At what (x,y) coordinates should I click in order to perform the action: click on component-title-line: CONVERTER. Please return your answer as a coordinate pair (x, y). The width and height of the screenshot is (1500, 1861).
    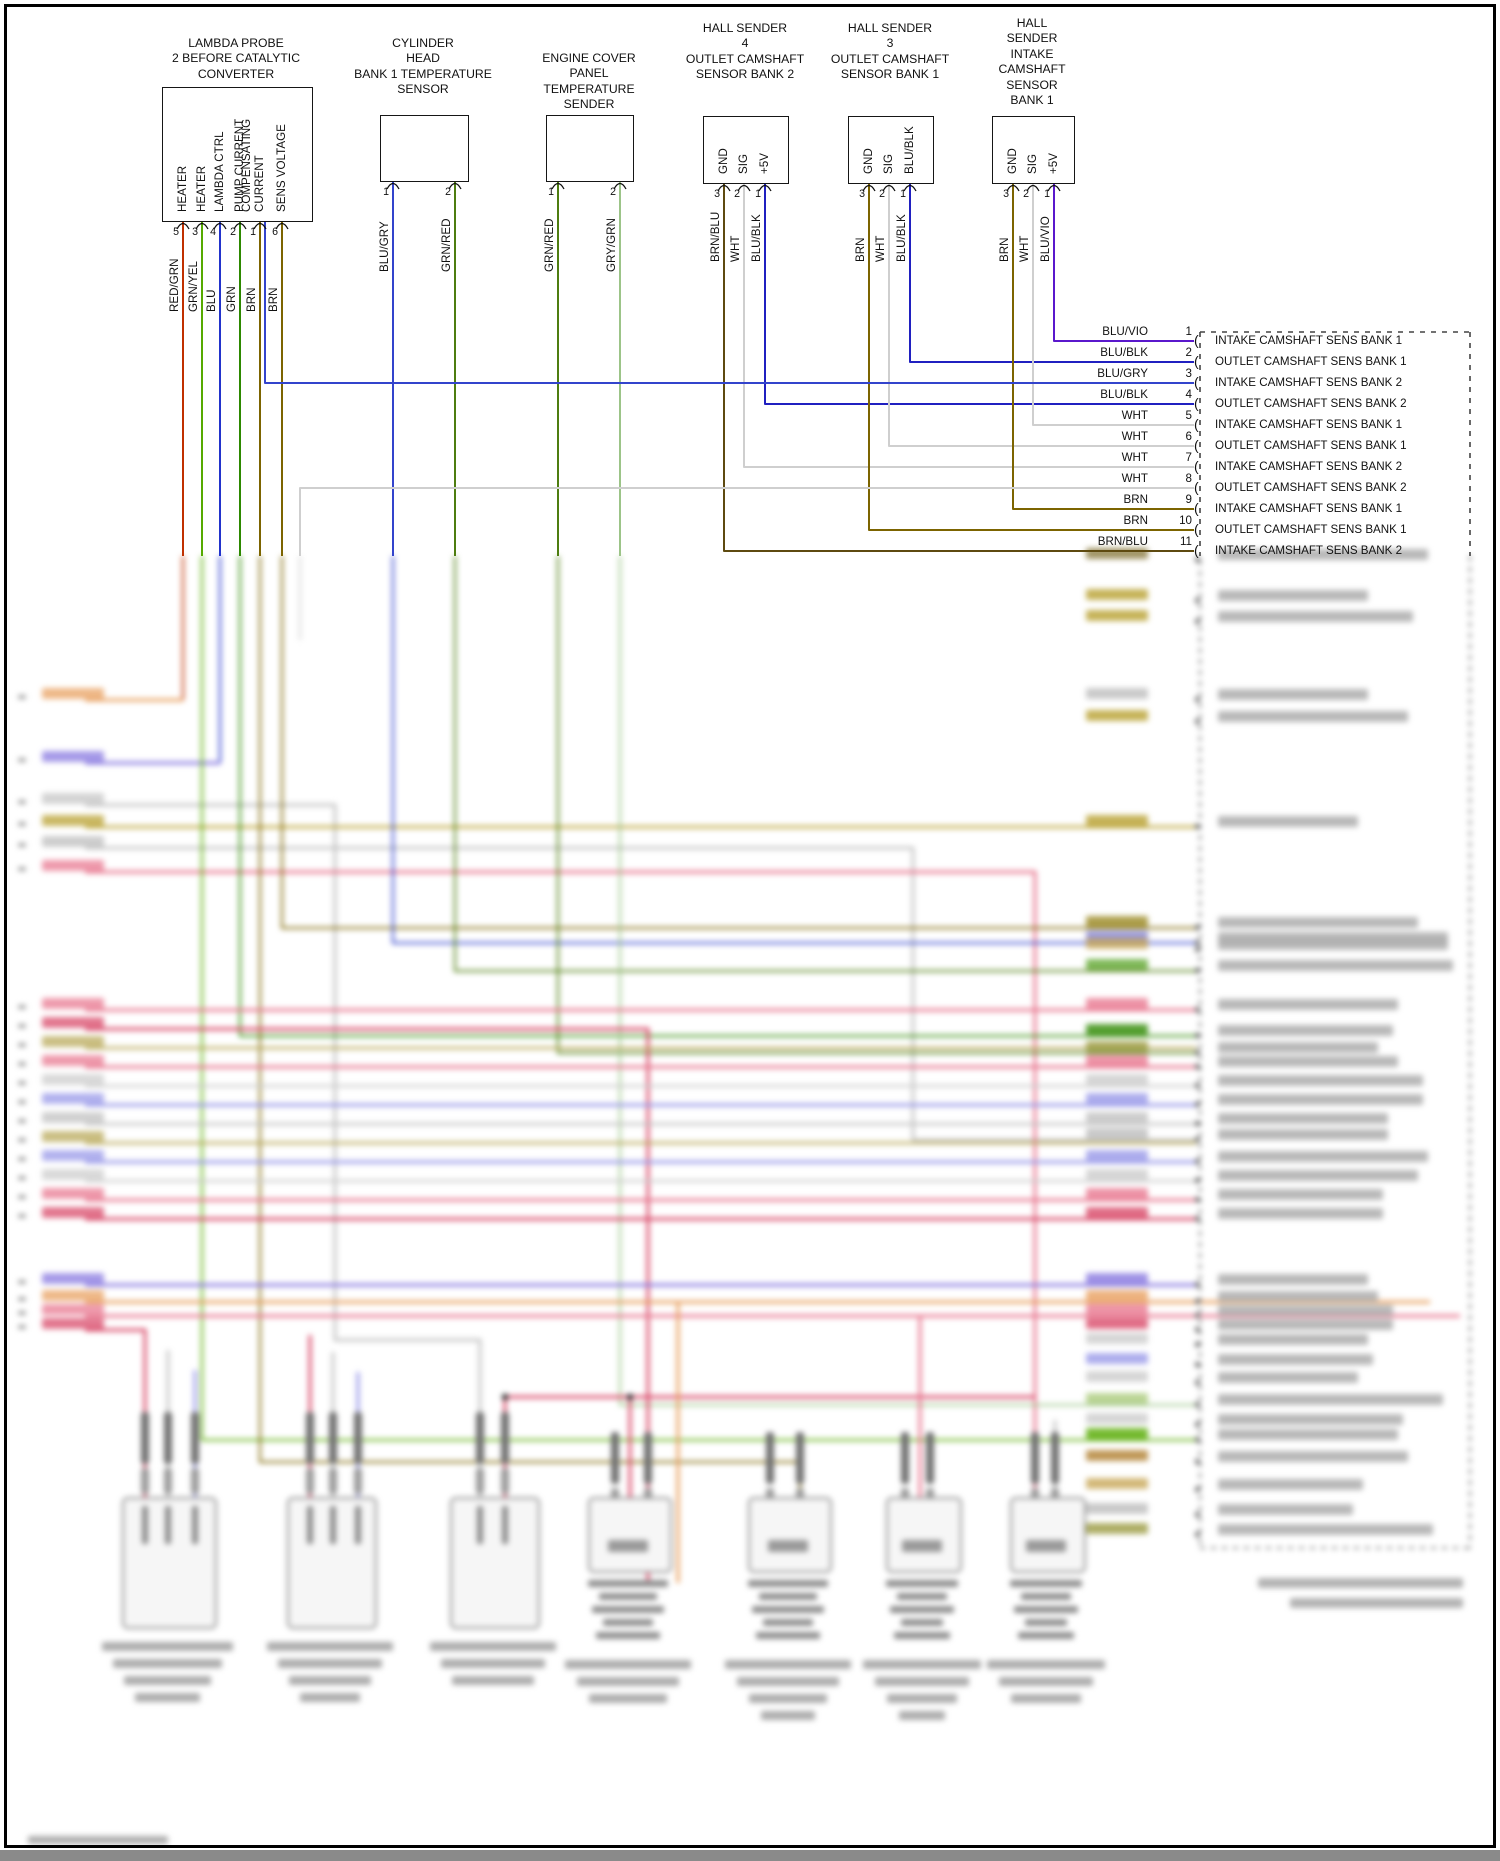
    Looking at the image, I should click on (236, 73).